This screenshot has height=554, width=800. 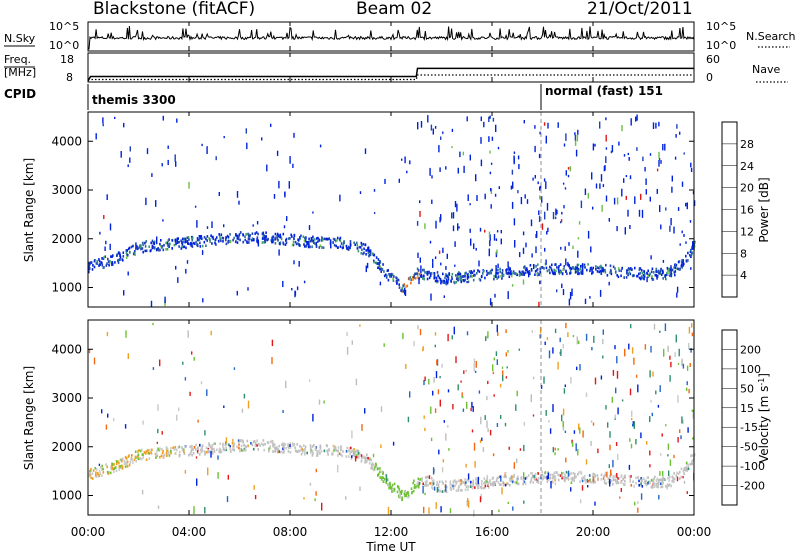 I want to click on power-ytick-label: 1000, so click(x=66, y=288).